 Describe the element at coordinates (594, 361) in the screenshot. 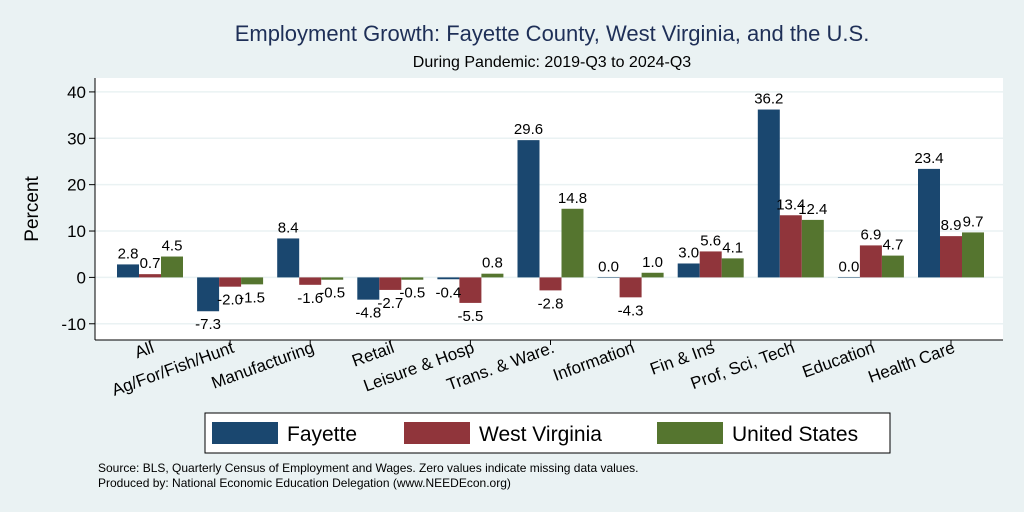

I see `x-tick-label: Information` at that location.